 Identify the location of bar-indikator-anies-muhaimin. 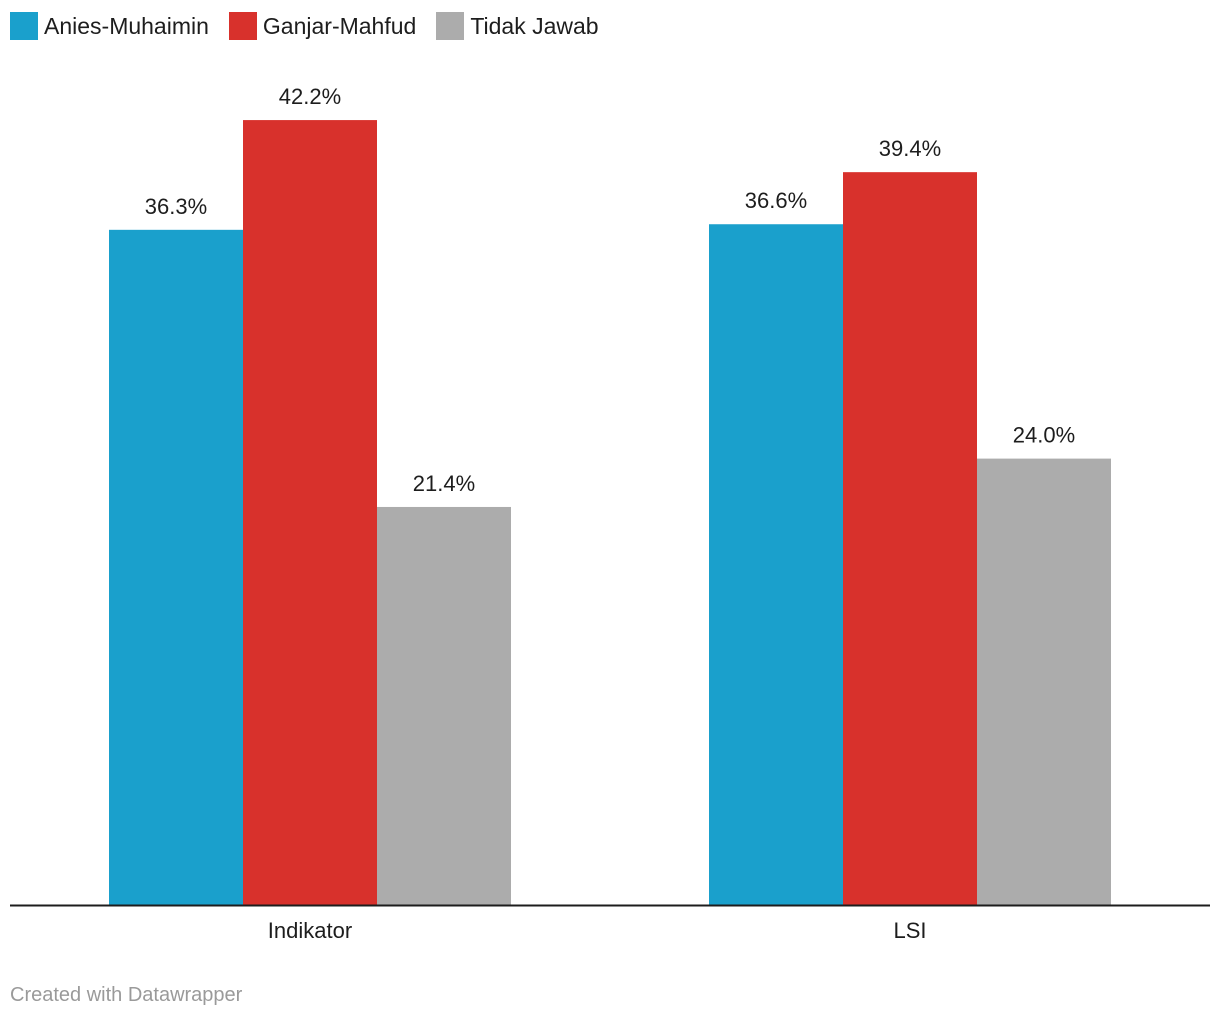
(176, 567).